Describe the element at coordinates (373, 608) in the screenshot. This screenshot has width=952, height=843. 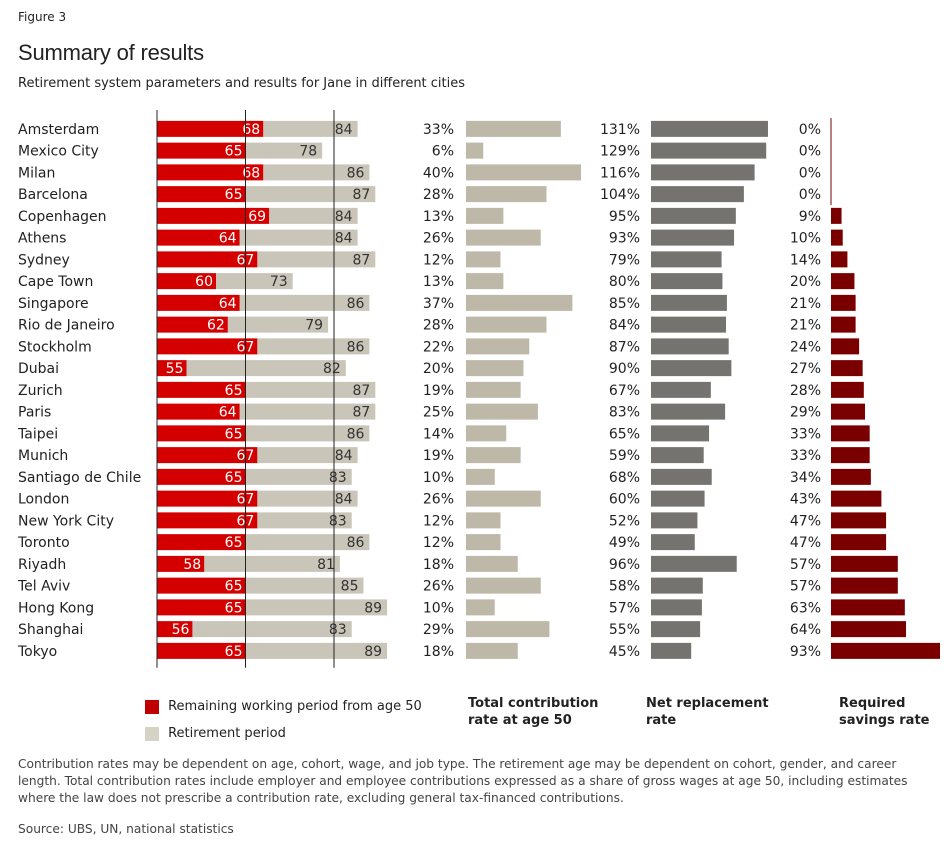
I see `life-expectancy-label: 89` at that location.